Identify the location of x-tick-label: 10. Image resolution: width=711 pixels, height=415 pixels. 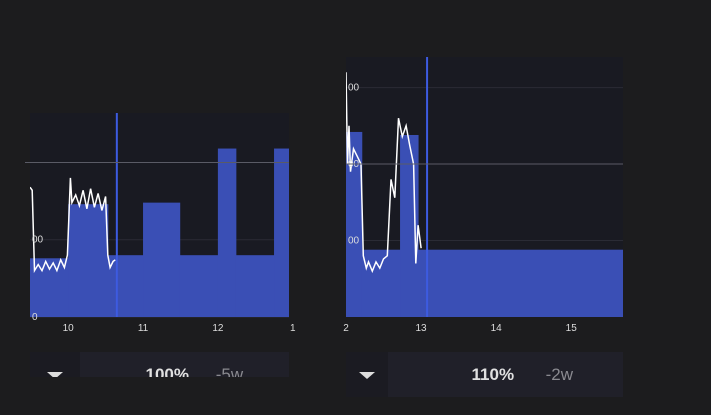
(69, 328).